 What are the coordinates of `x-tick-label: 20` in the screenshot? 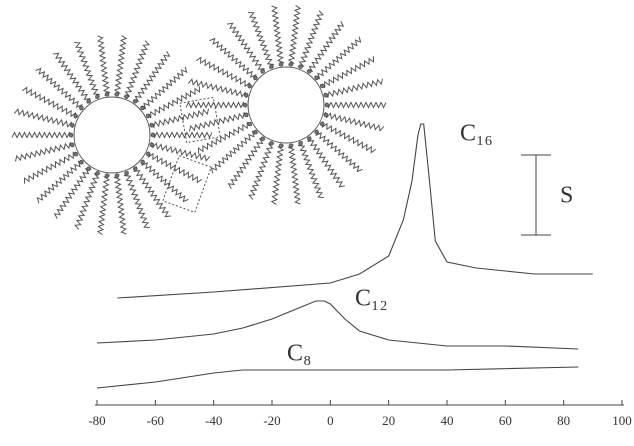 It's located at (388, 420).